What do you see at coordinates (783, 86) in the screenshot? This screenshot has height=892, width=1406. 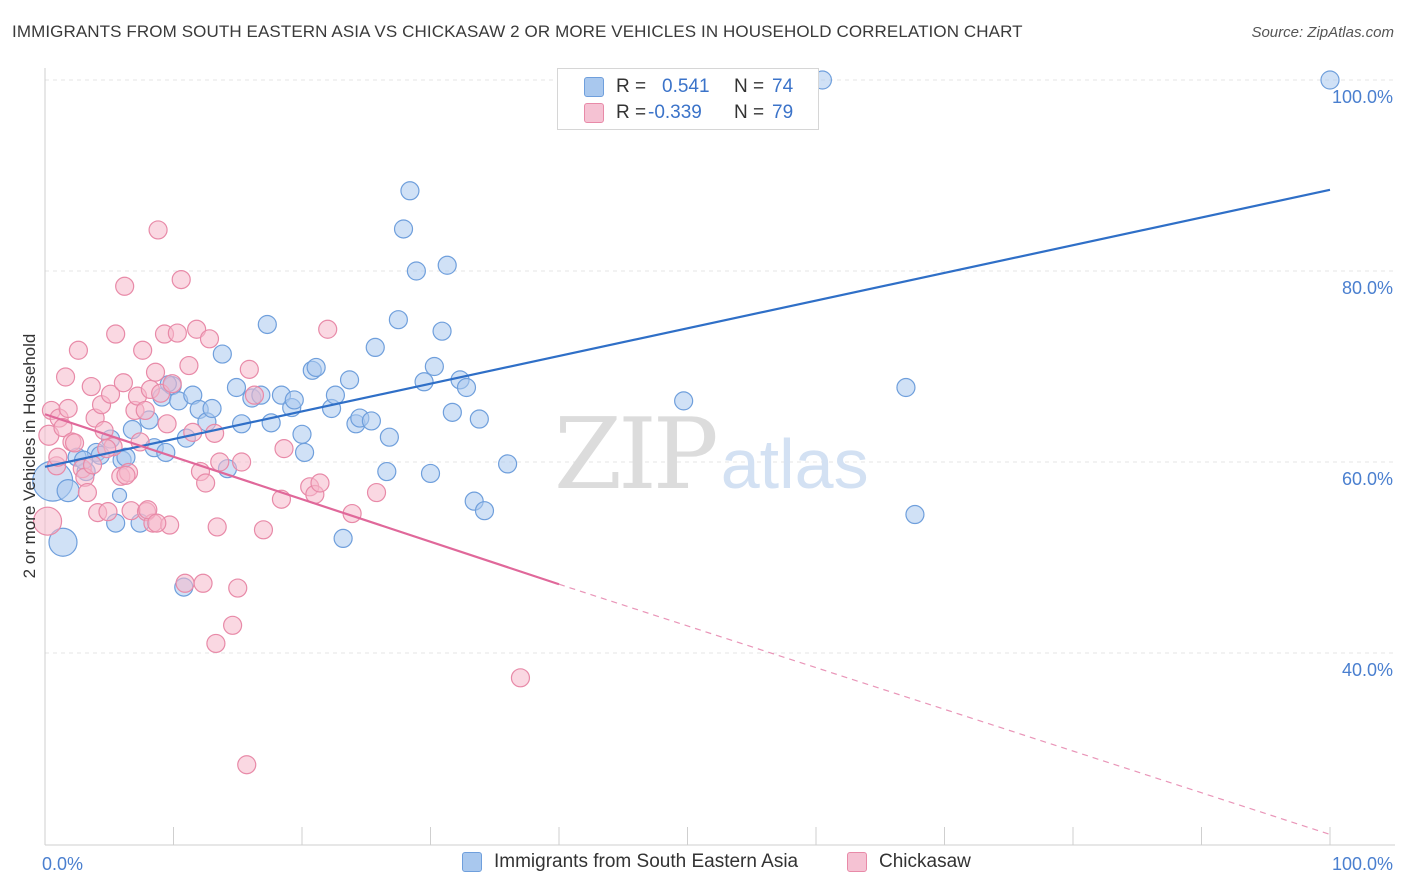 I see `n-value: 74` at bounding box center [783, 86].